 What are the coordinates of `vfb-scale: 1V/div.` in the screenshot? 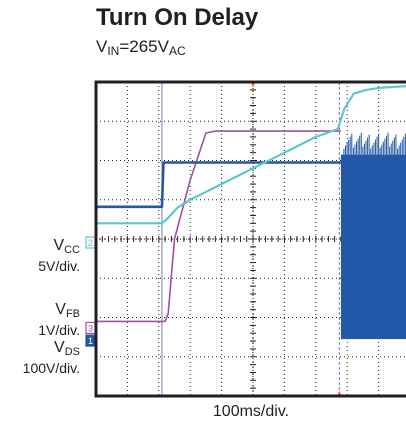 It's located at (59, 330).